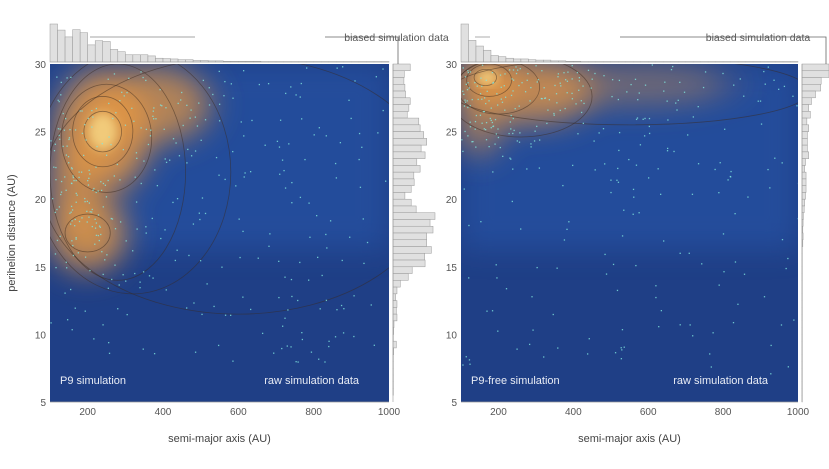 This screenshot has width=829, height=469. What do you see at coordinates (41, 65) in the screenshot?
I see `y-tick-label: 30` at bounding box center [41, 65].